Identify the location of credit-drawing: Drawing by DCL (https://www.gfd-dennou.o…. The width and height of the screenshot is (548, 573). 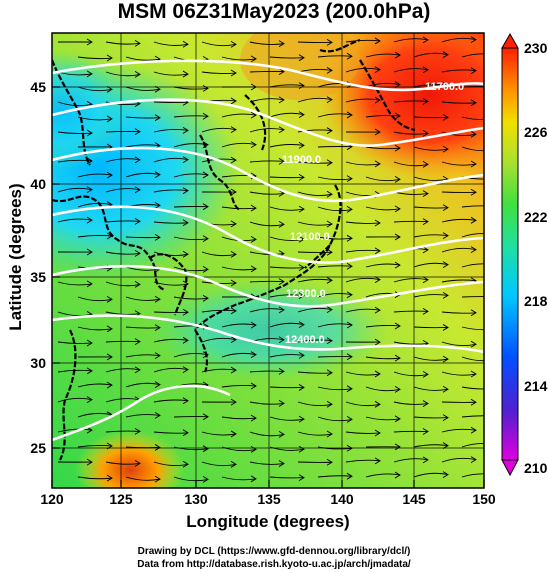
(274, 551).